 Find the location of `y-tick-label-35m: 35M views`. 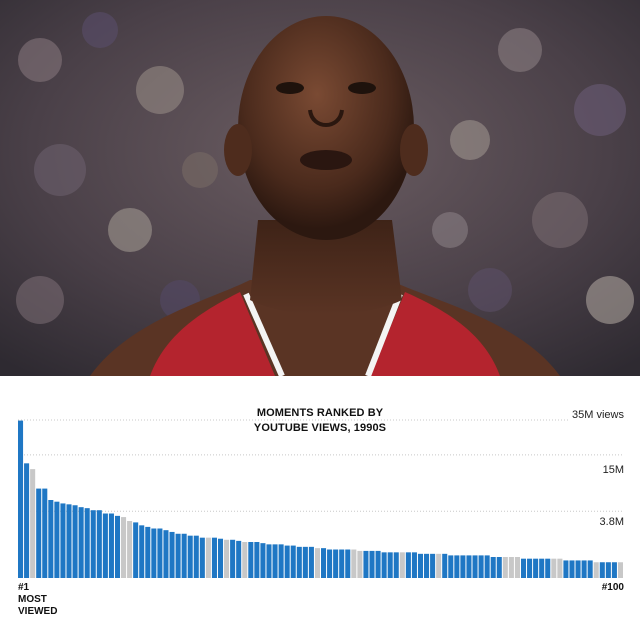

y-tick-label-35m: 35M views is located at coordinates (596, 415).